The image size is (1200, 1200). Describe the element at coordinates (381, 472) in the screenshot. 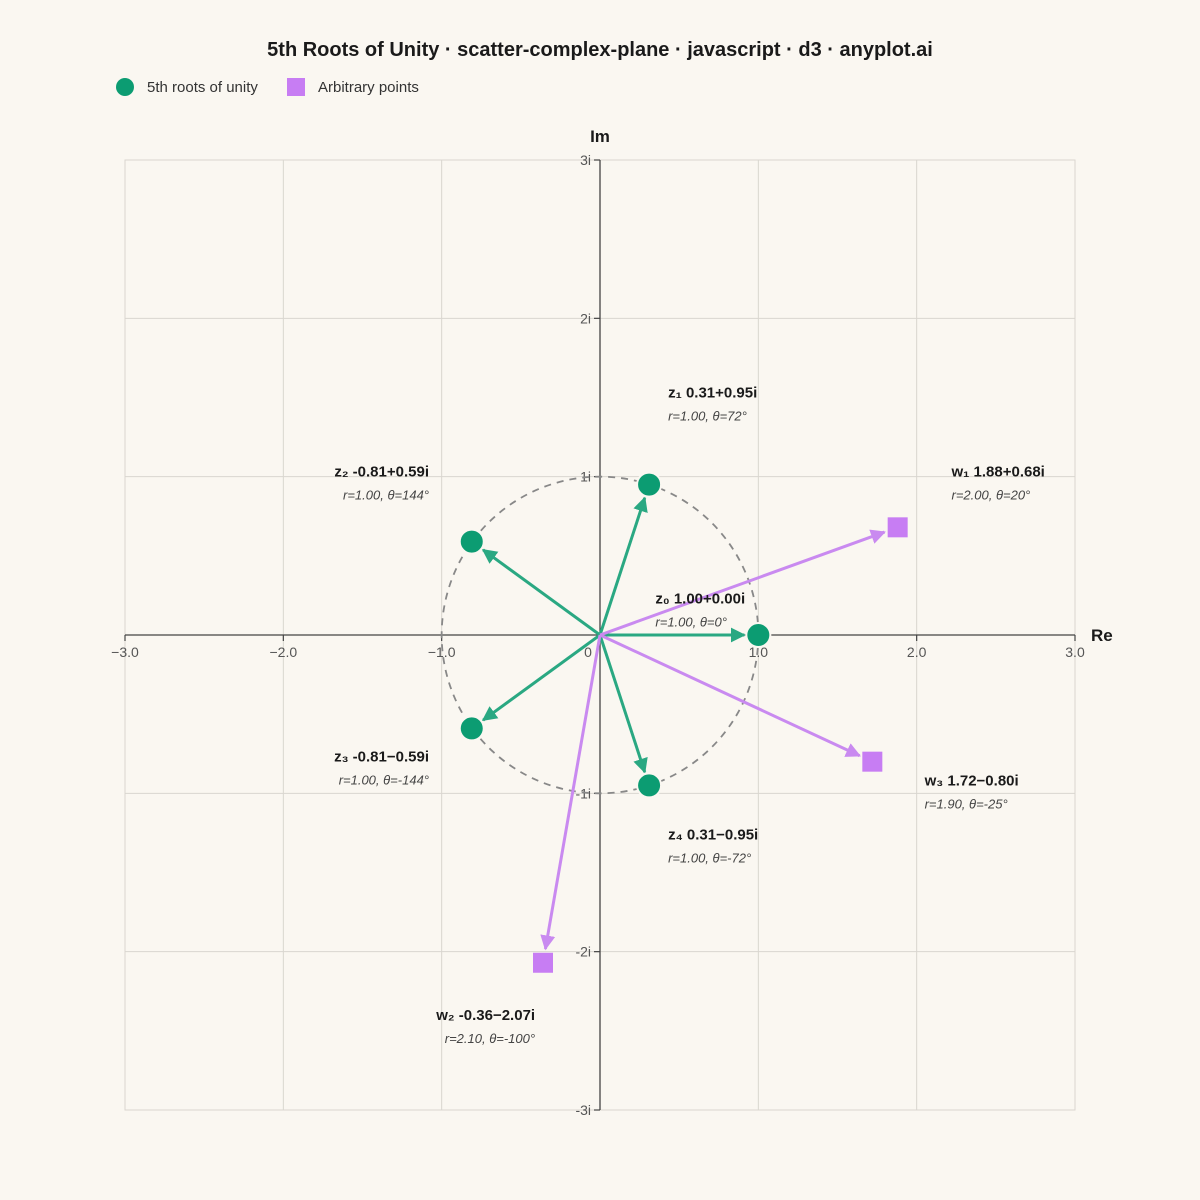

I see `point-label: z₂ -0.81+0.59i` at that location.